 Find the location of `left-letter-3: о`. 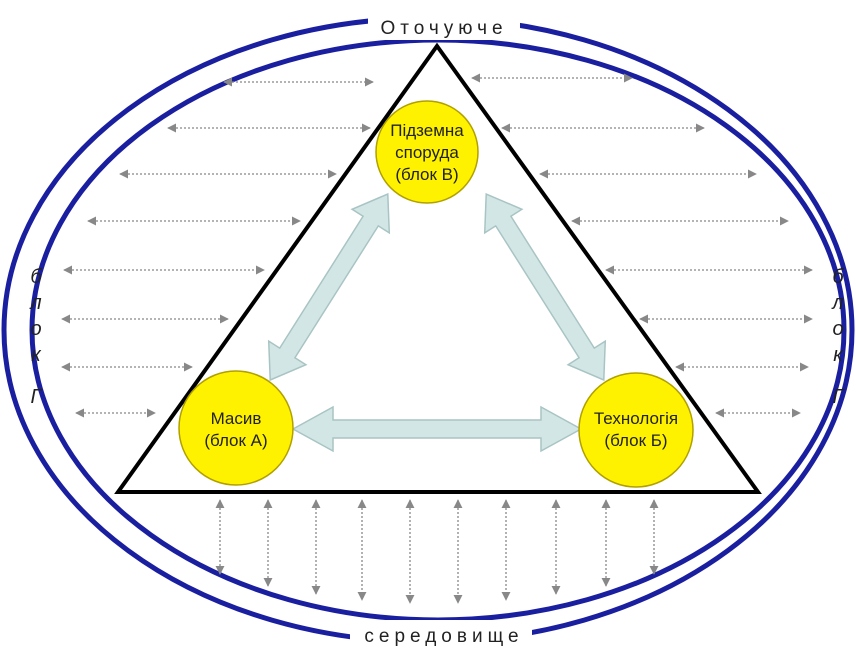

left-letter-3: о is located at coordinates (35, 329).